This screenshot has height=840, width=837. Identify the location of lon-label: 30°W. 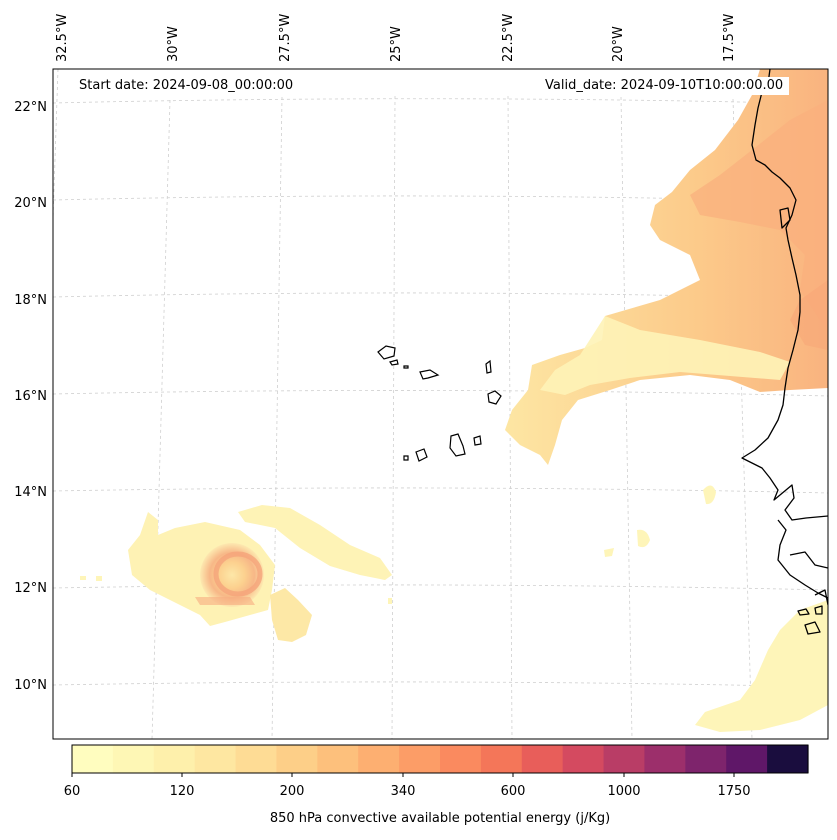
(173, 44).